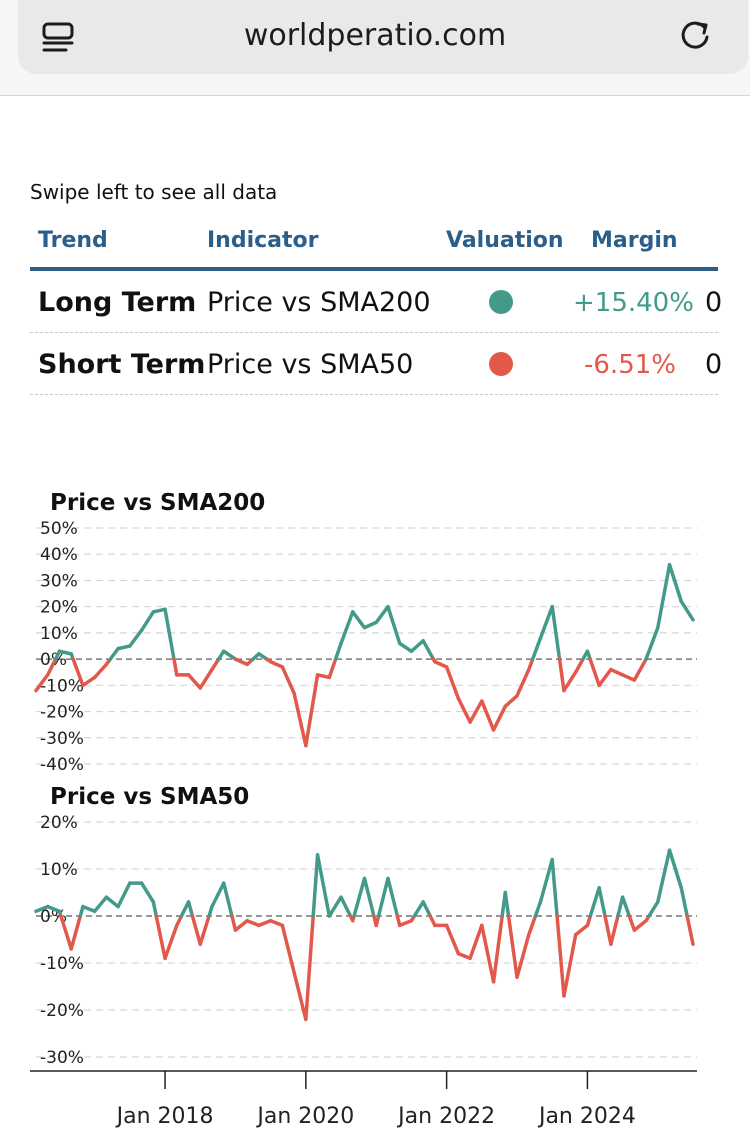  I want to click on row-short-term-overflow: 0, so click(714, 364).